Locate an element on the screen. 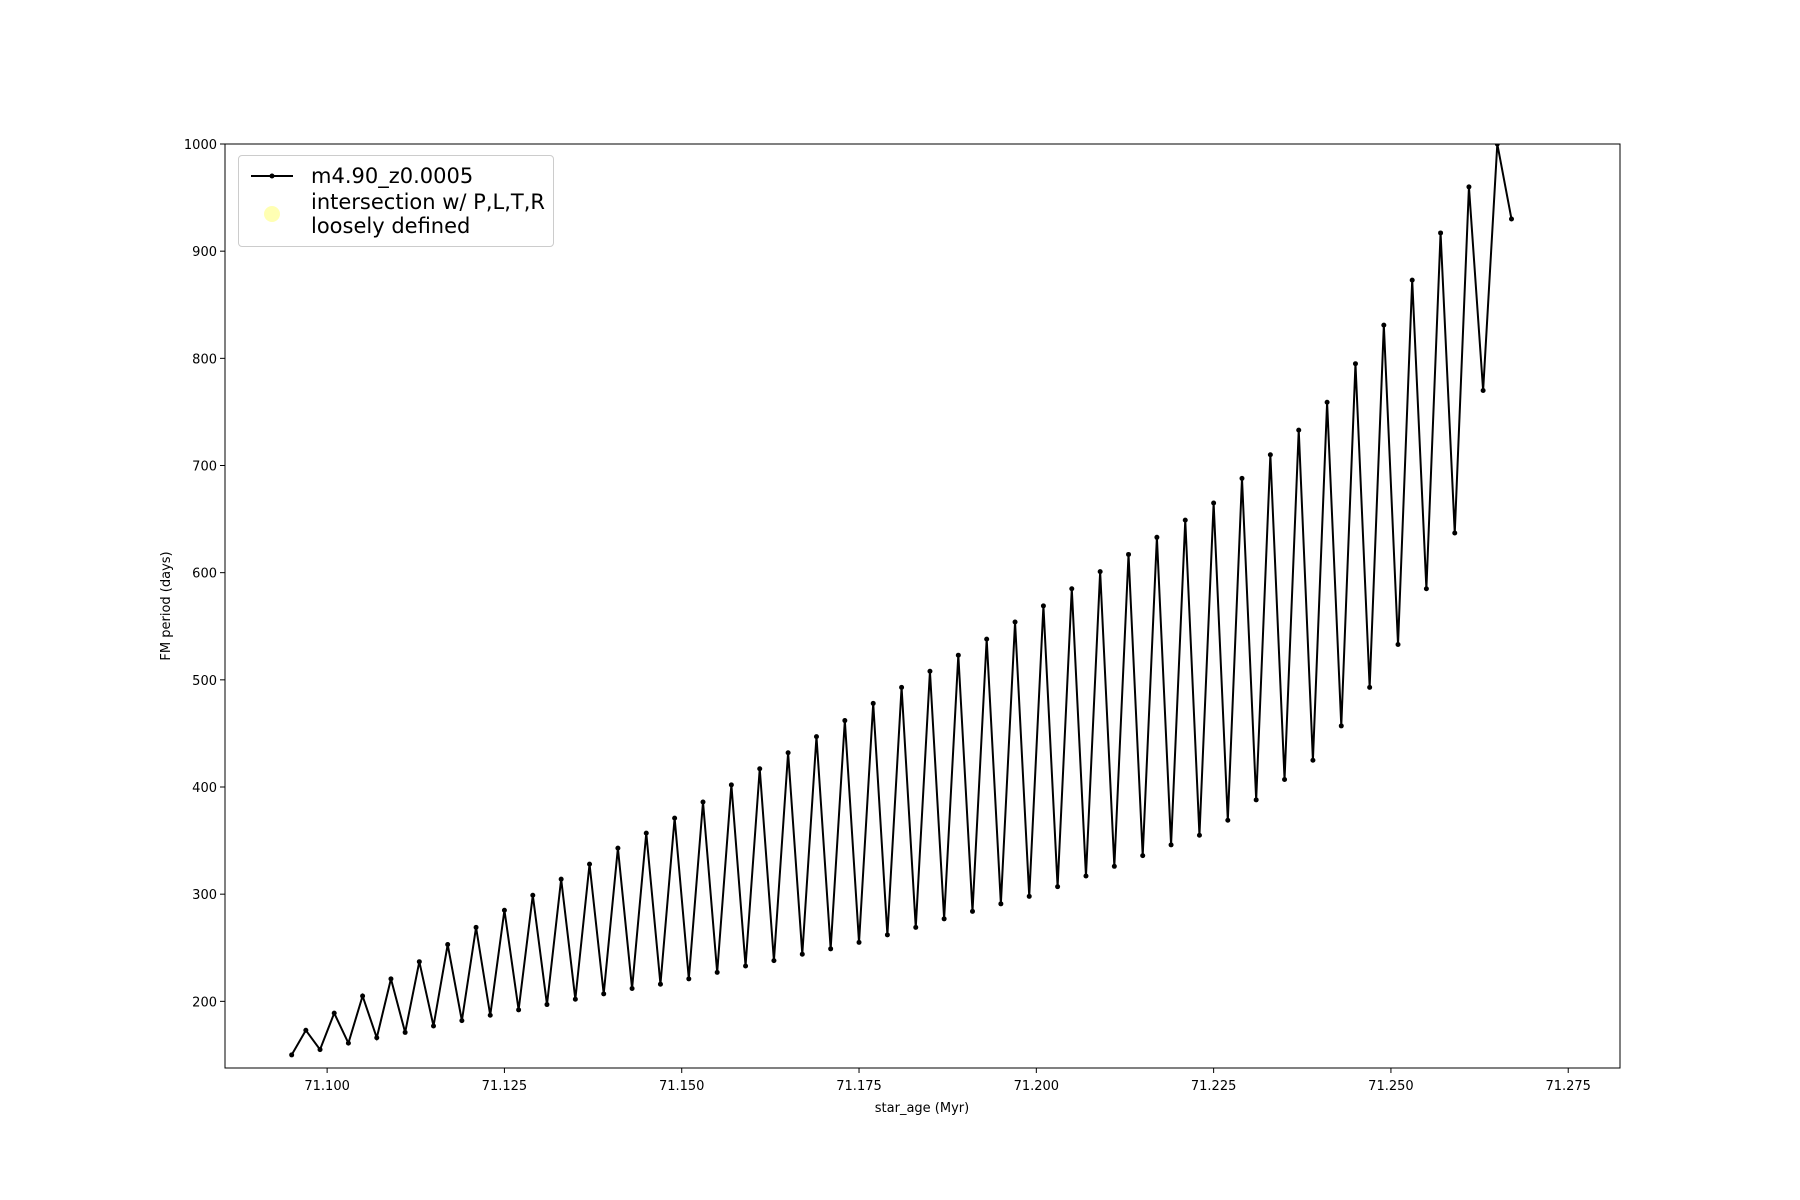  x-tick-label: 71.175 is located at coordinates (859, 1086).